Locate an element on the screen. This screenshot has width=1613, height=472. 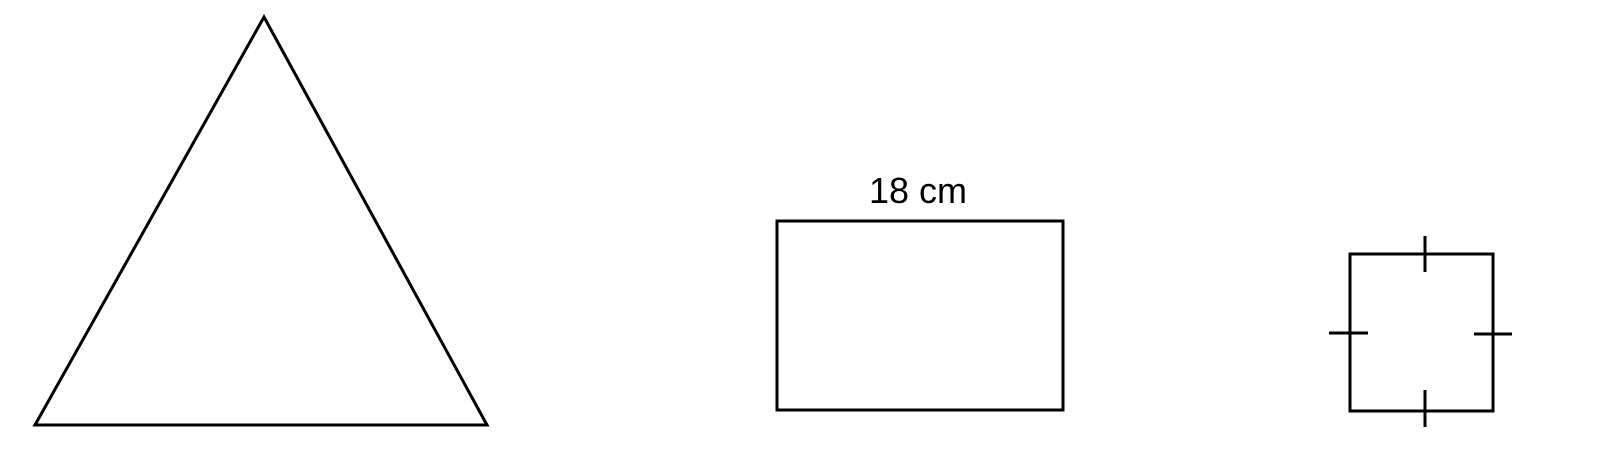
rectangle is located at coordinates (920, 315).